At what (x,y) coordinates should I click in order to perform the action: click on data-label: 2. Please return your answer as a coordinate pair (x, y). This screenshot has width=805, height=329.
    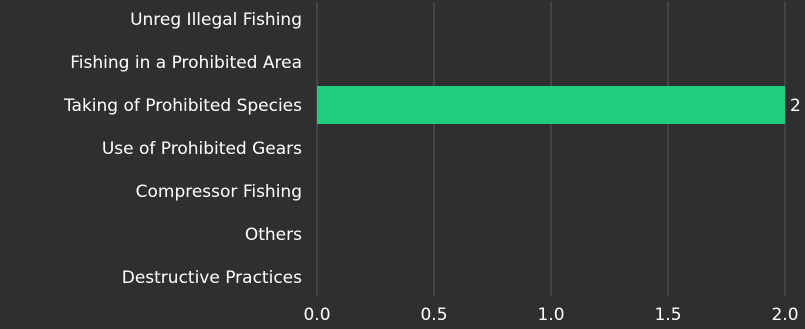
    Looking at the image, I should click on (795, 106).